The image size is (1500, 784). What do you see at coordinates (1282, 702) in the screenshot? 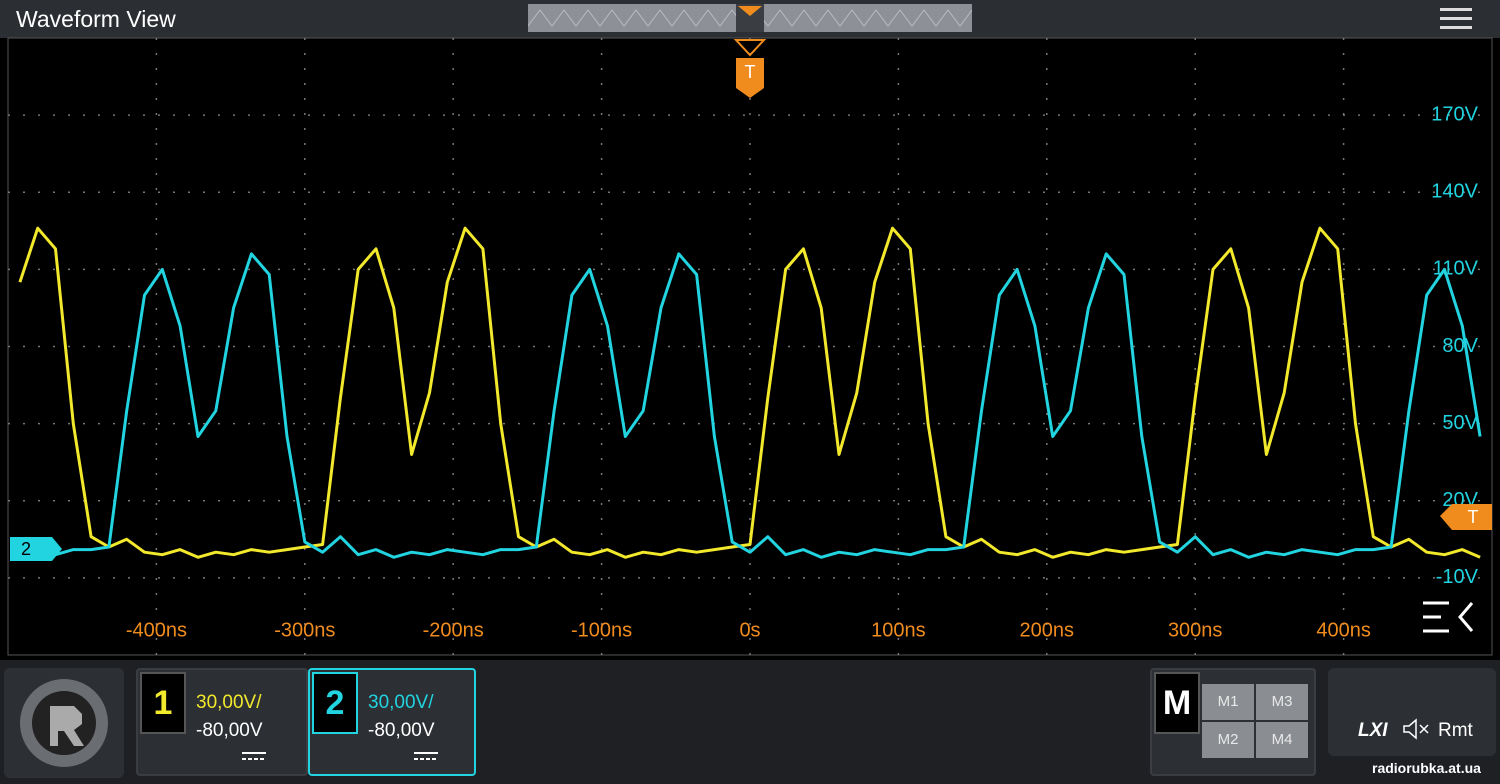
I see `math-slot: M3` at bounding box center [1282, 702].